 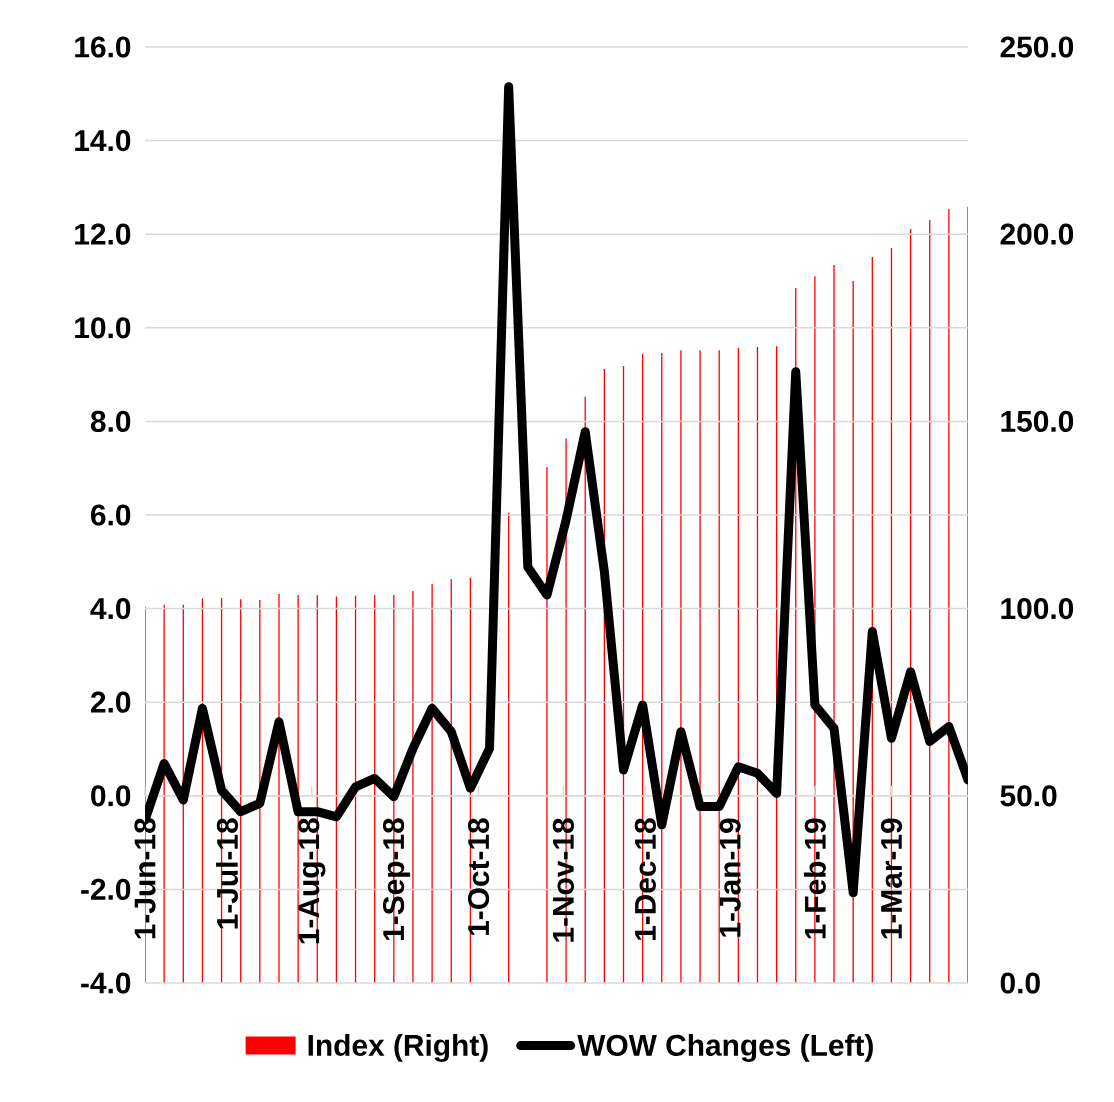 I want to click on y-tick-label: 4.0, so click(x=110, y=609).